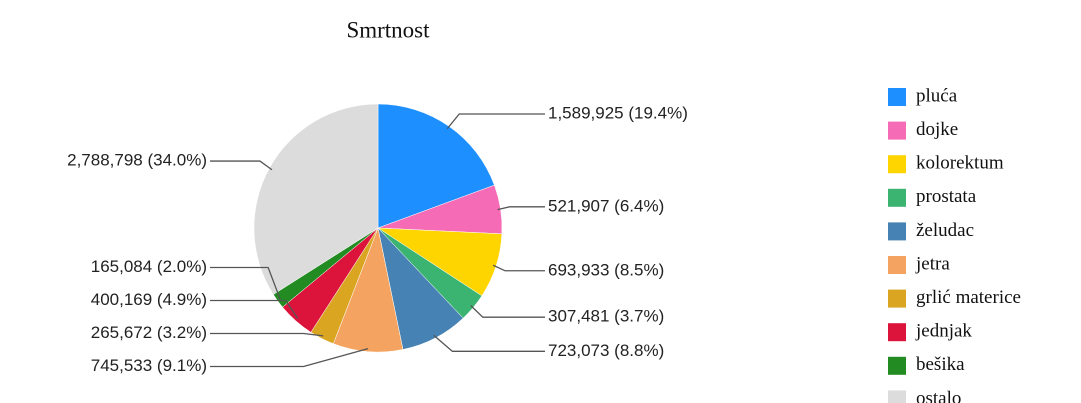 This screenshot has height=403, width=1081. I want to click on data-label: 745,533 (9.1%), so click(149, 365).